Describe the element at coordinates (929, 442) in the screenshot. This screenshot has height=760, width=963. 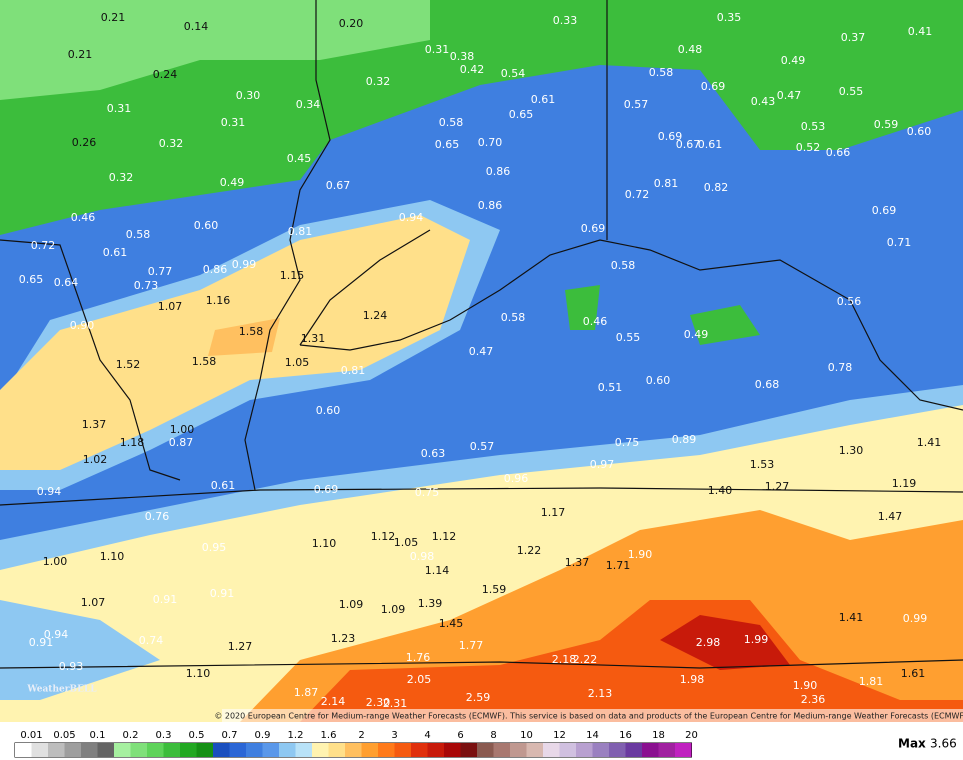
I see `value-label: 1.41` at that location.